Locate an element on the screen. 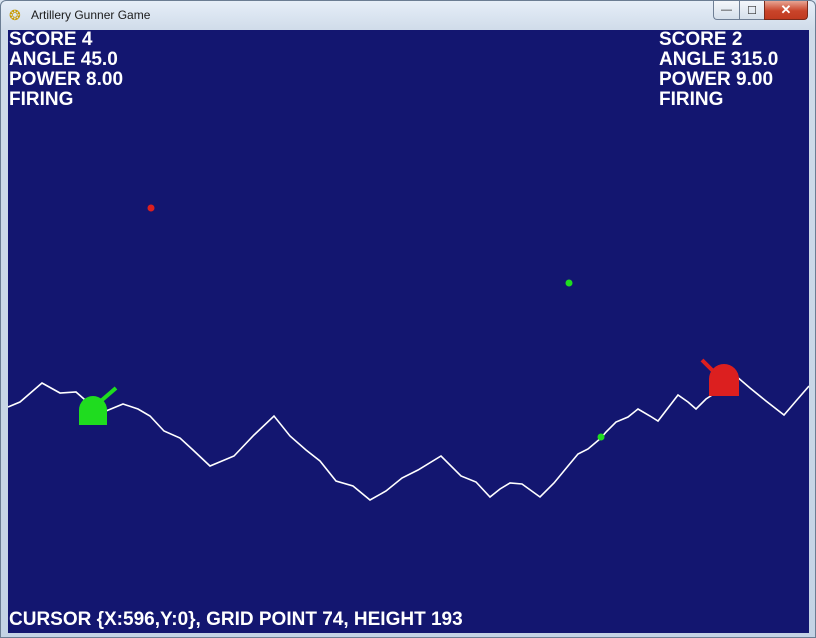 This screenshot has width=816, height=638. left-player-hud: SCORE 4 ANGLE 45.0 POWER 8.00 FIRING is located at coordinates (66, 70).